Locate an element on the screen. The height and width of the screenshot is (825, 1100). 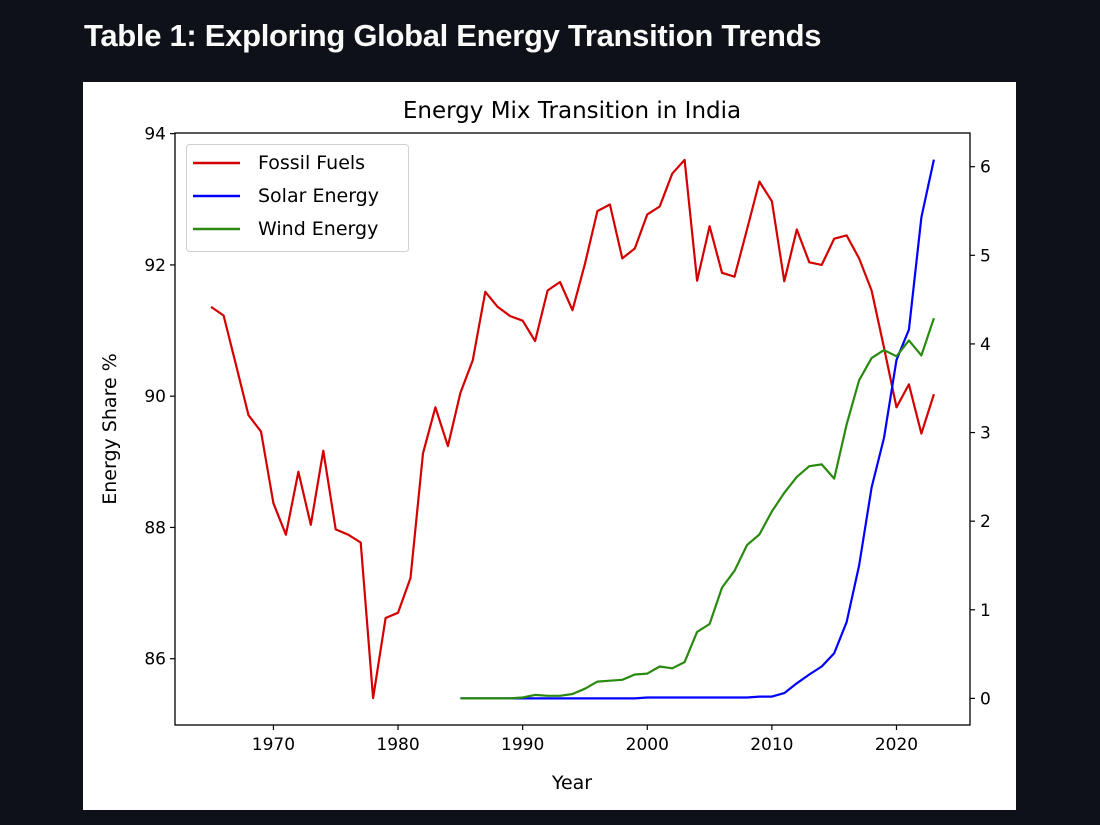
y-right-tick-label: 6 is located at coordinates (985, 168).